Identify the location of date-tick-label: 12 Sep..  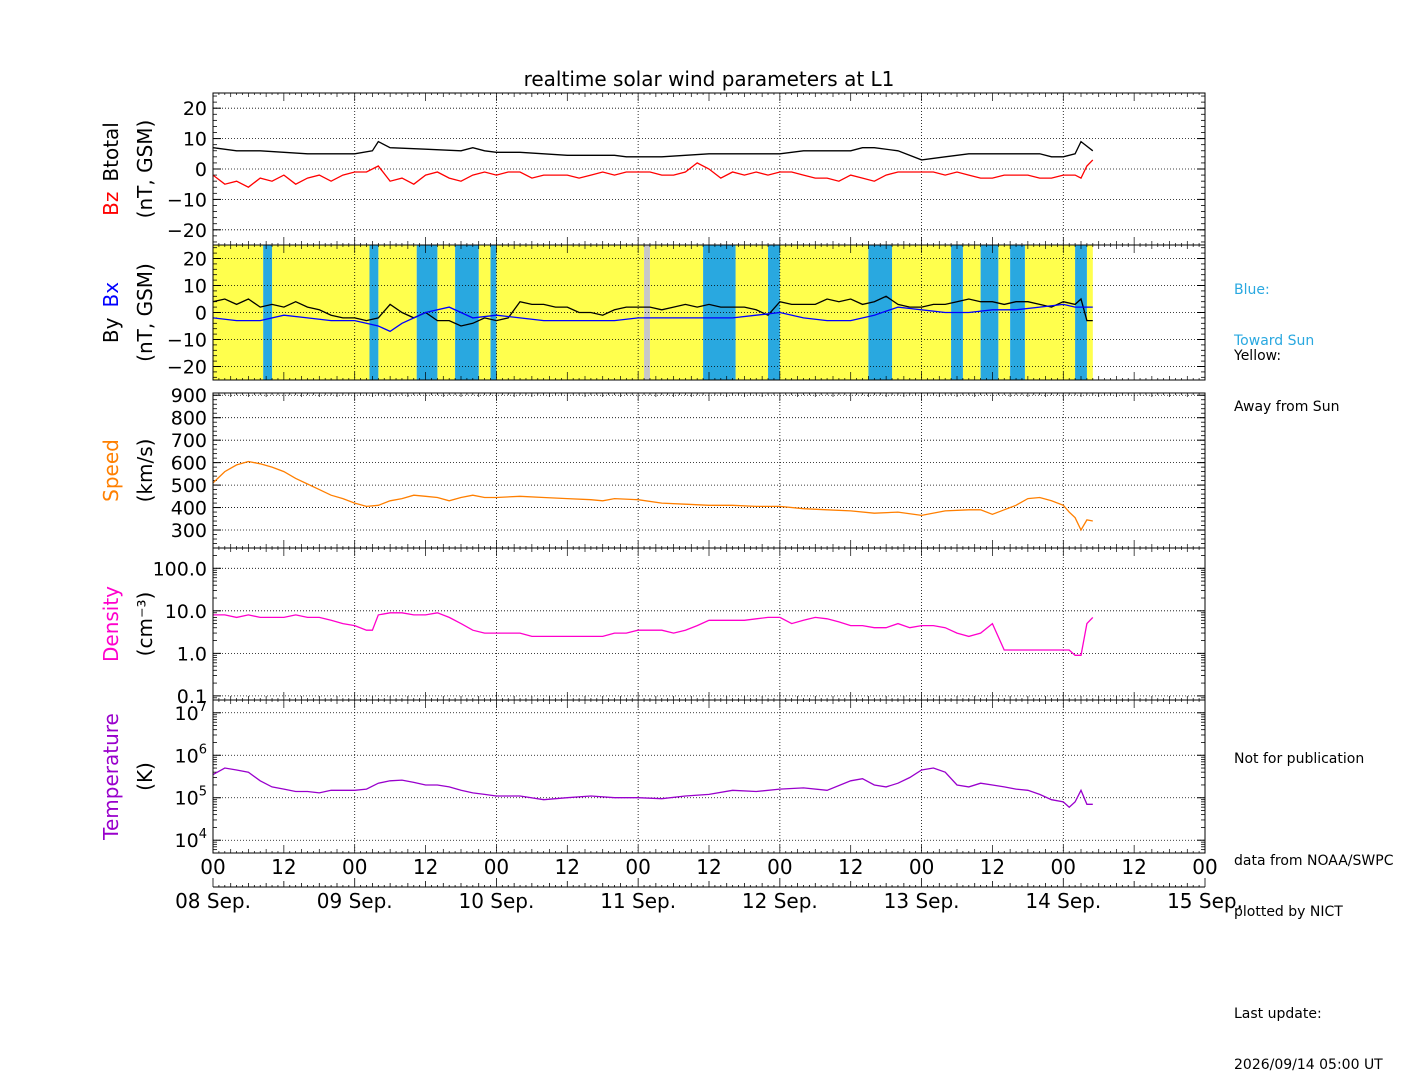
(780, 901).